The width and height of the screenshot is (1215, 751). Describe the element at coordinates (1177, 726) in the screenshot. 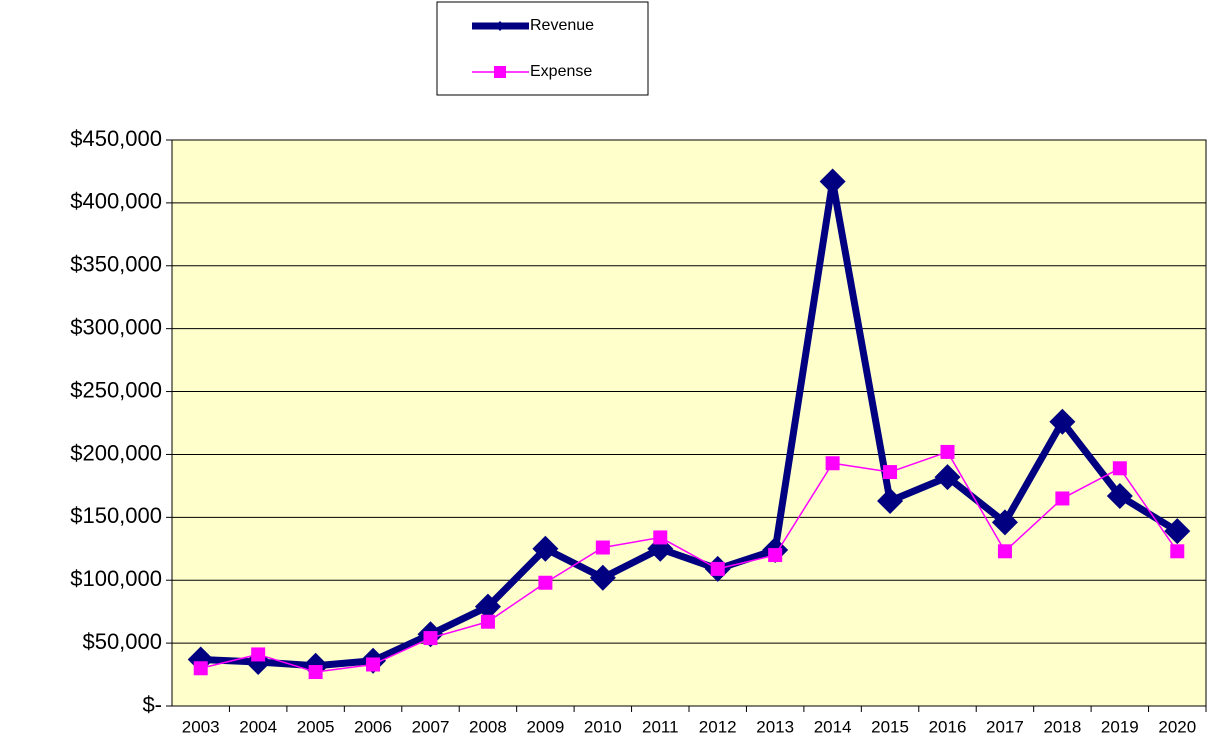

I see `x-tick-label: 2020` at that location.